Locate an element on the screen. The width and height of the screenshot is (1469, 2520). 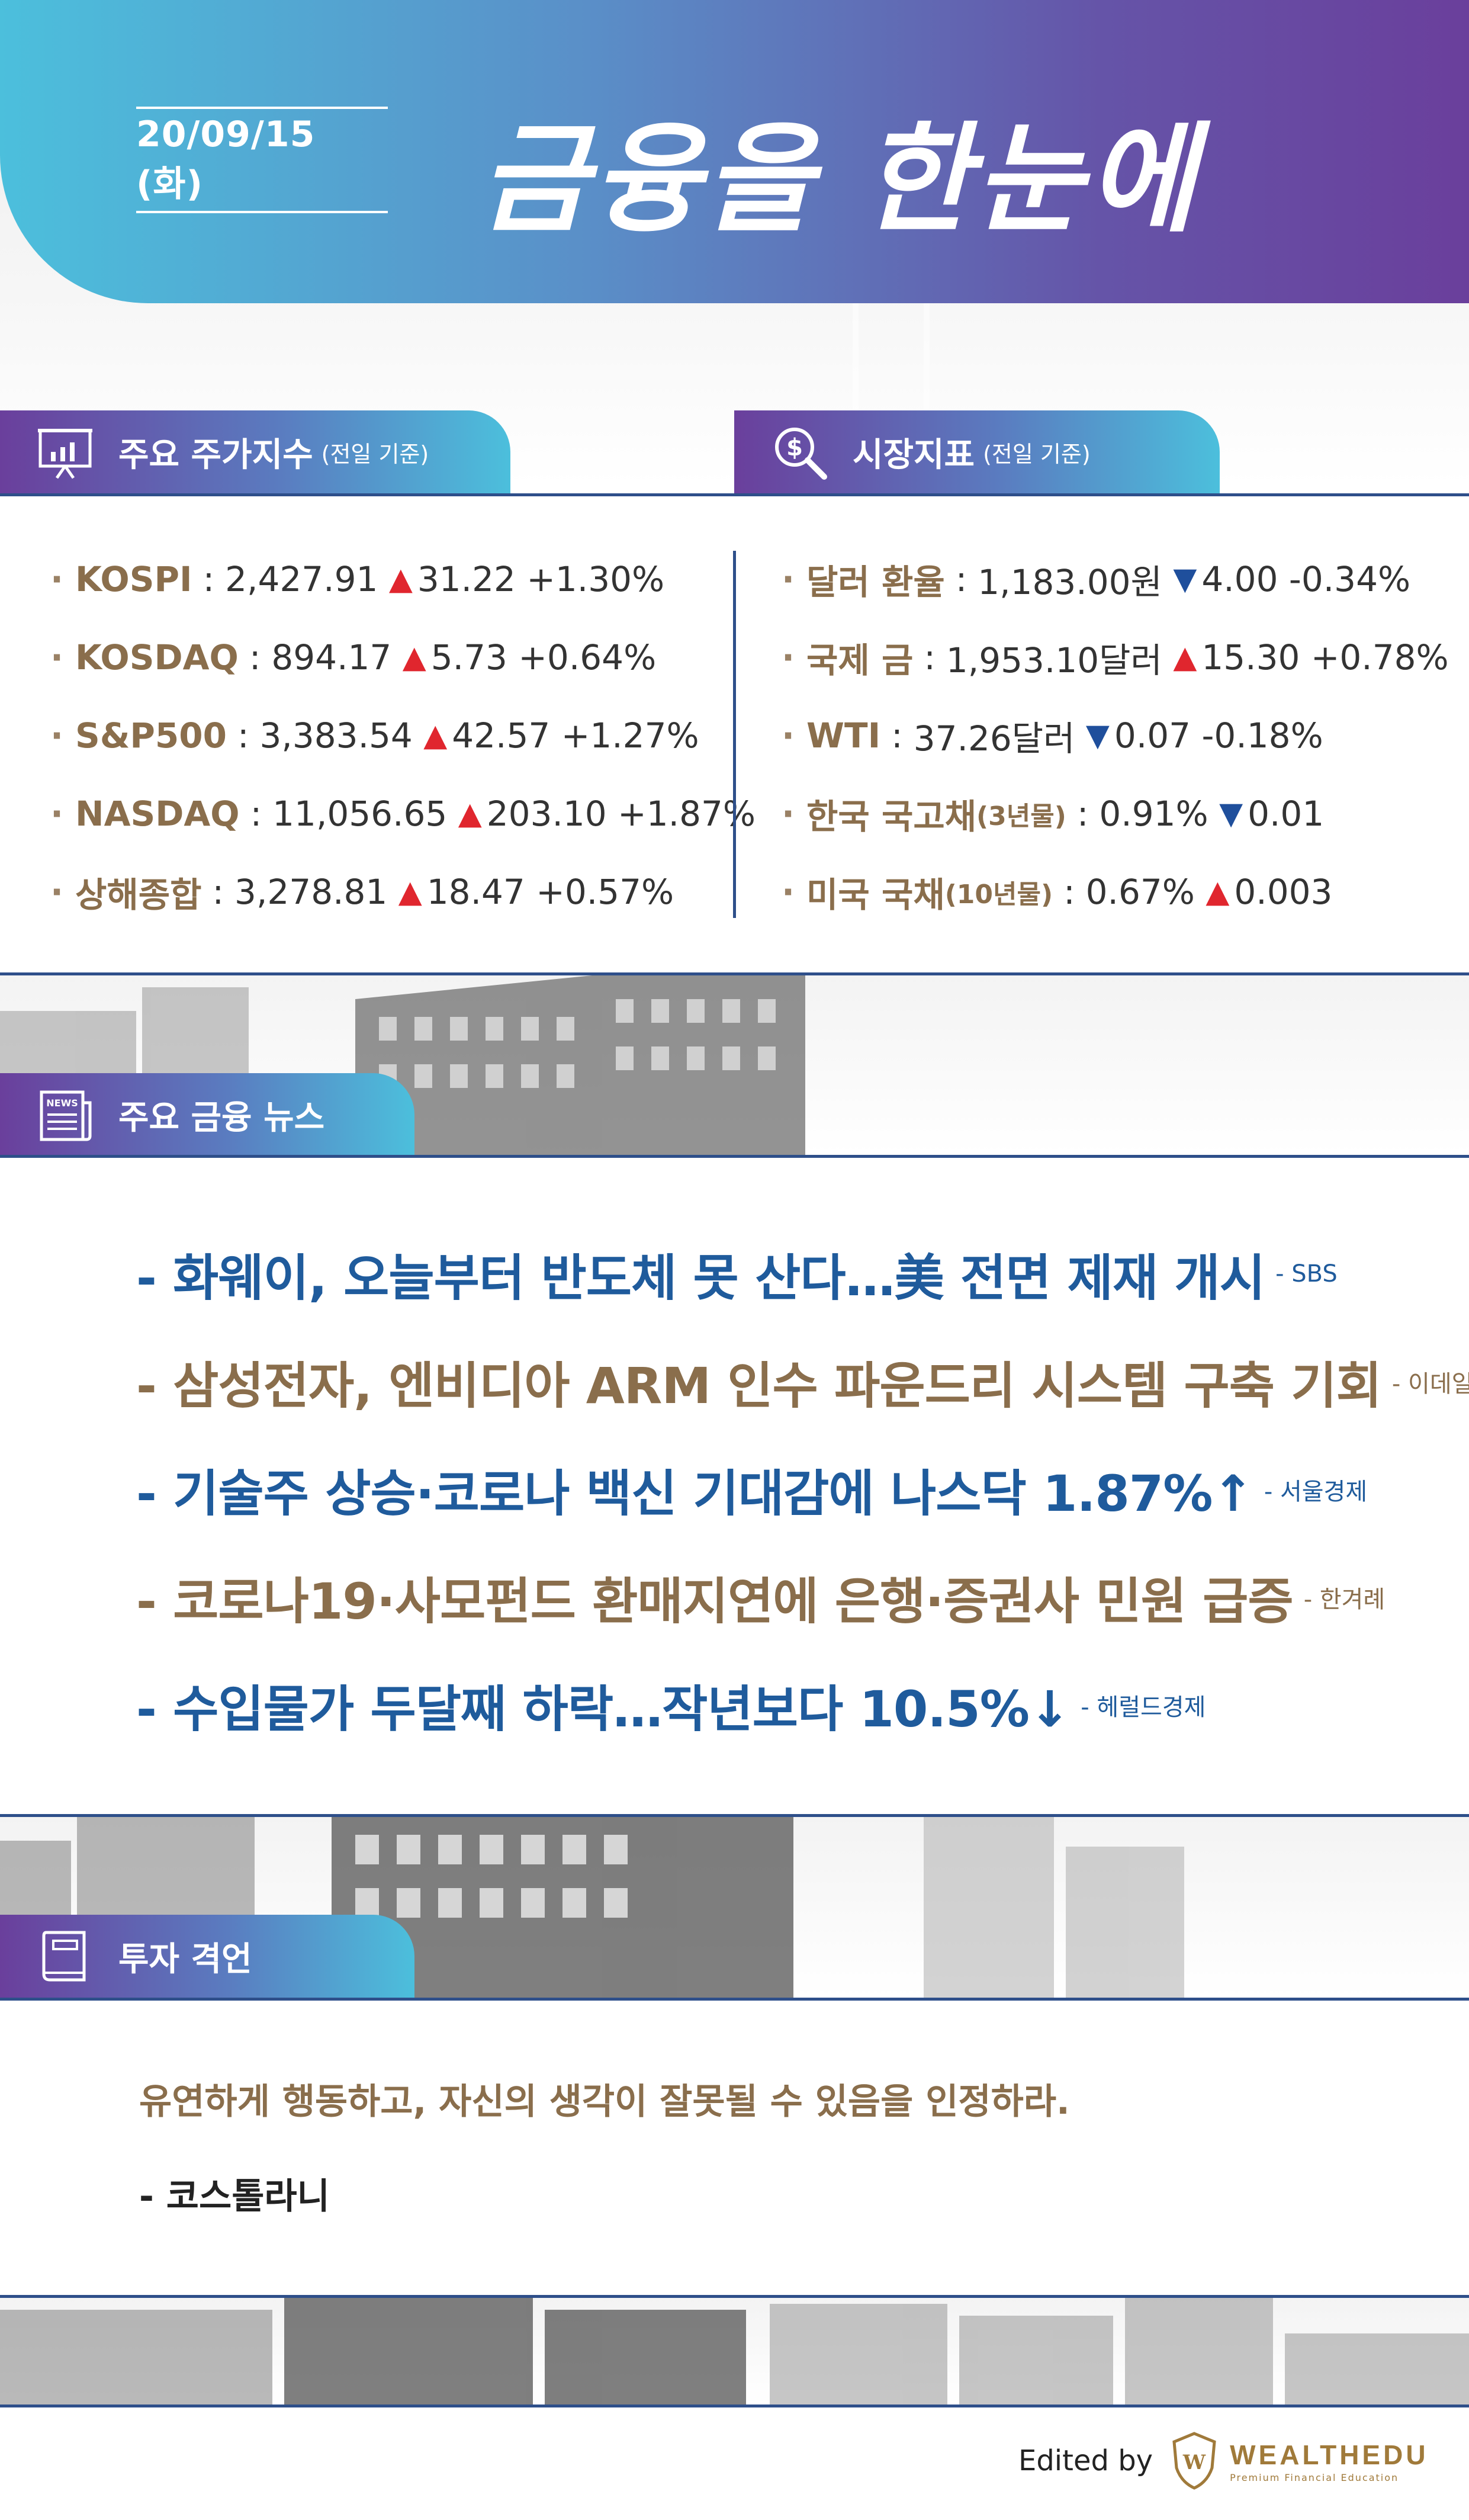
indicator-value: 37.26달러 is located at coordinates (994, 738).